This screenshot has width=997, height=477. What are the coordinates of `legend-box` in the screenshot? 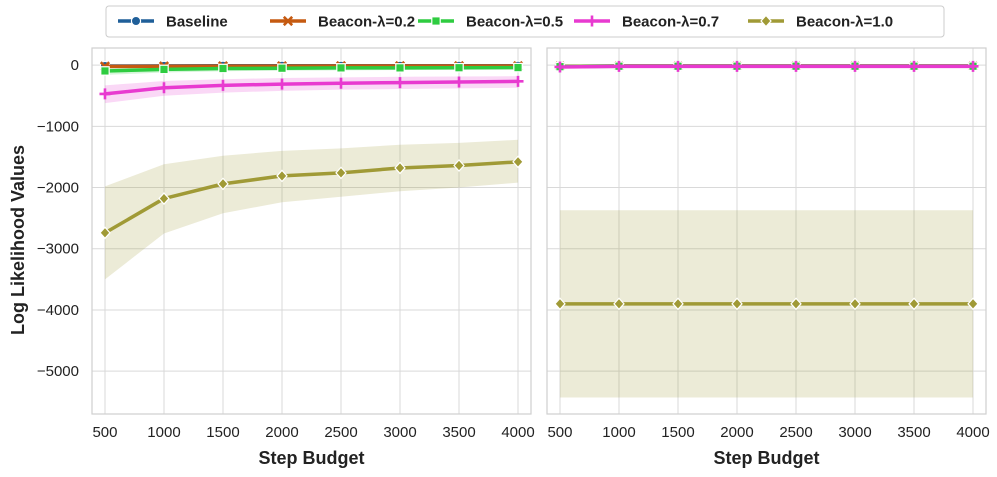 It's located at (525, 21).